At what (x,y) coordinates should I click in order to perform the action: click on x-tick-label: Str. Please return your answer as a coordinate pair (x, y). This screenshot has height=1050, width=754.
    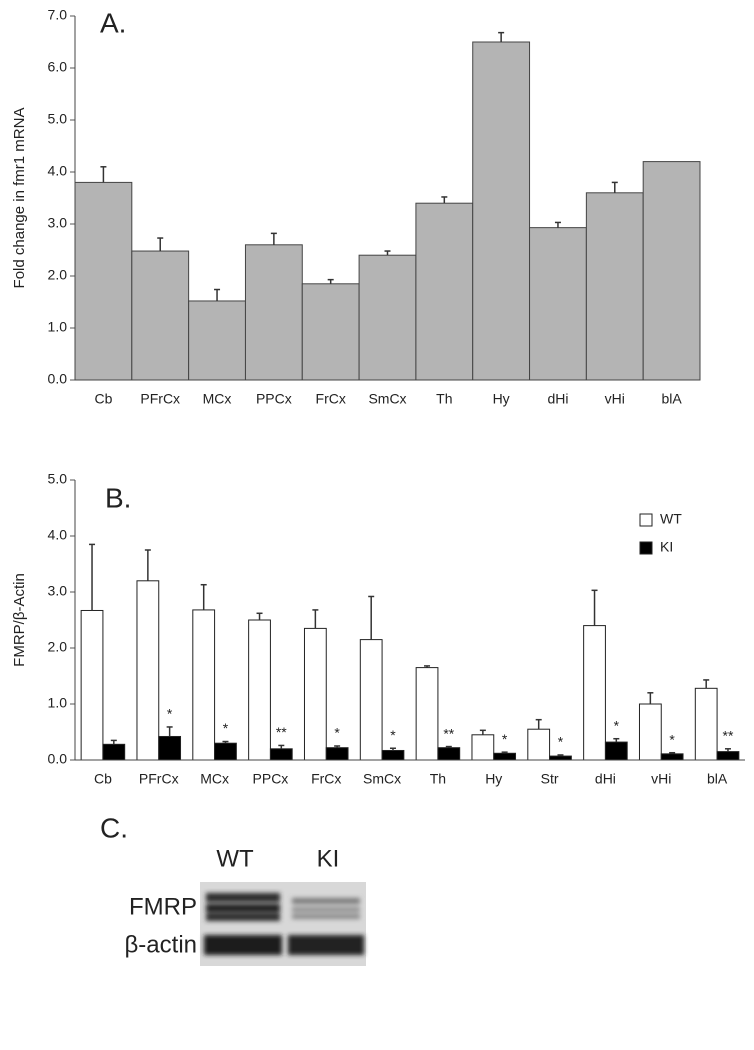
    Looking at the image, I should click on (550, 779).